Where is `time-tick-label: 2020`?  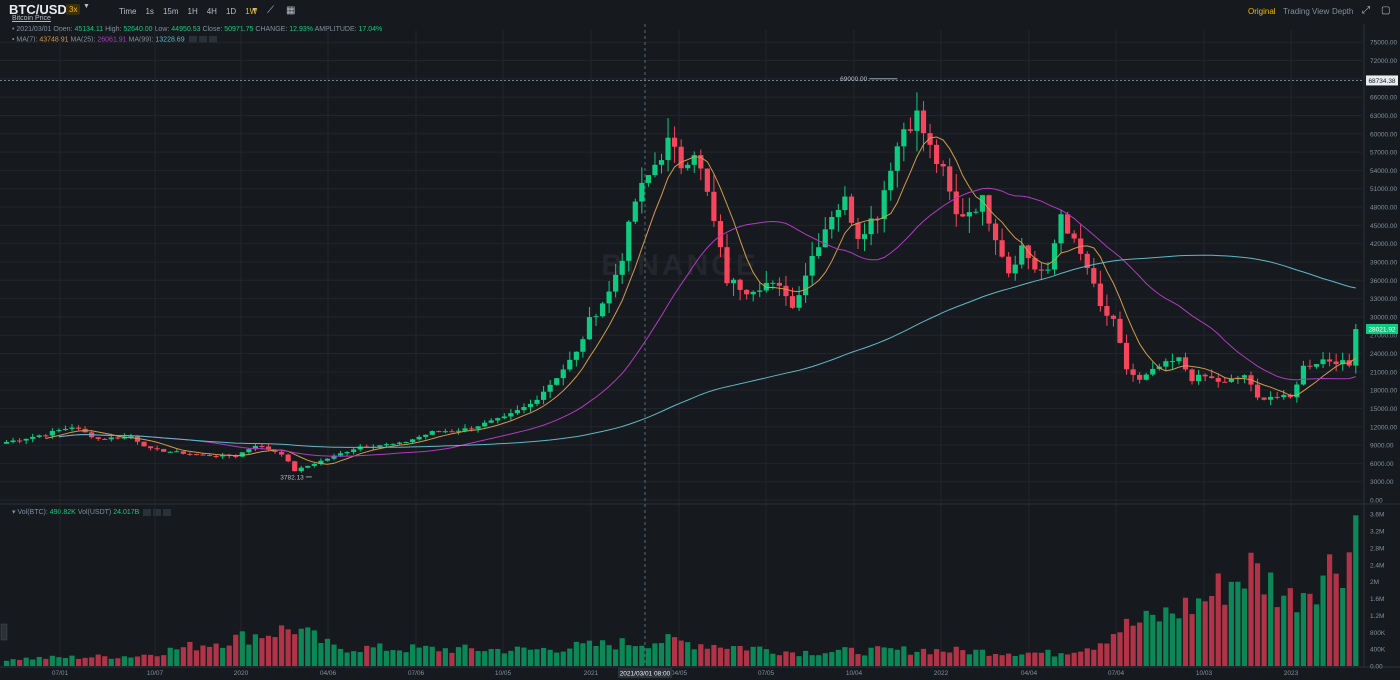
time-tick-label: 2020 is located at coordinates (241, 673).